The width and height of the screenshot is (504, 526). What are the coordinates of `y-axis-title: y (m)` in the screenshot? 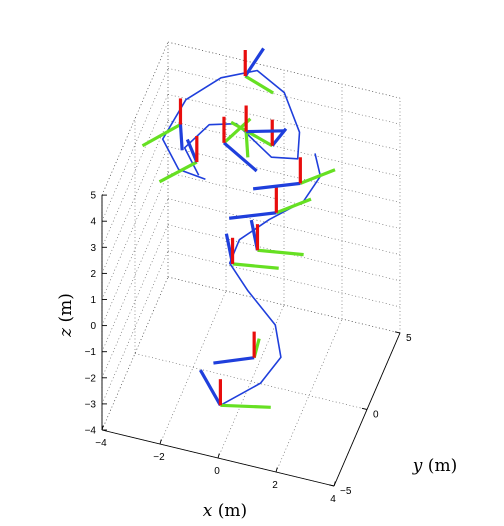 It's located at (434, 466).